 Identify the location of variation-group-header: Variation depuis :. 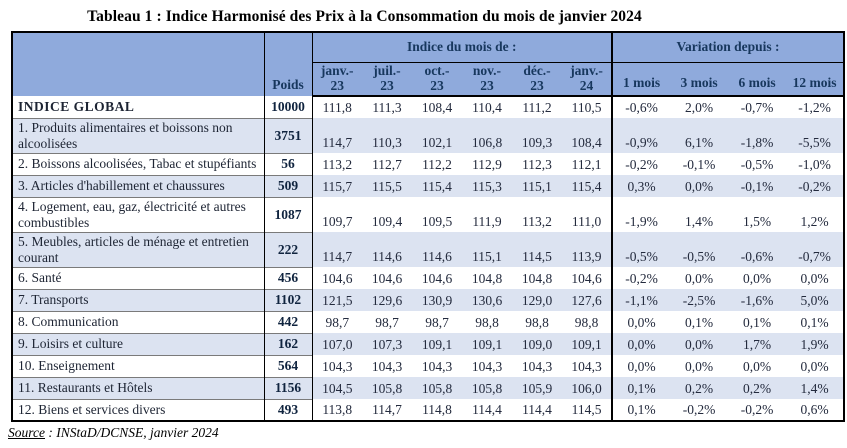
(728, 47).